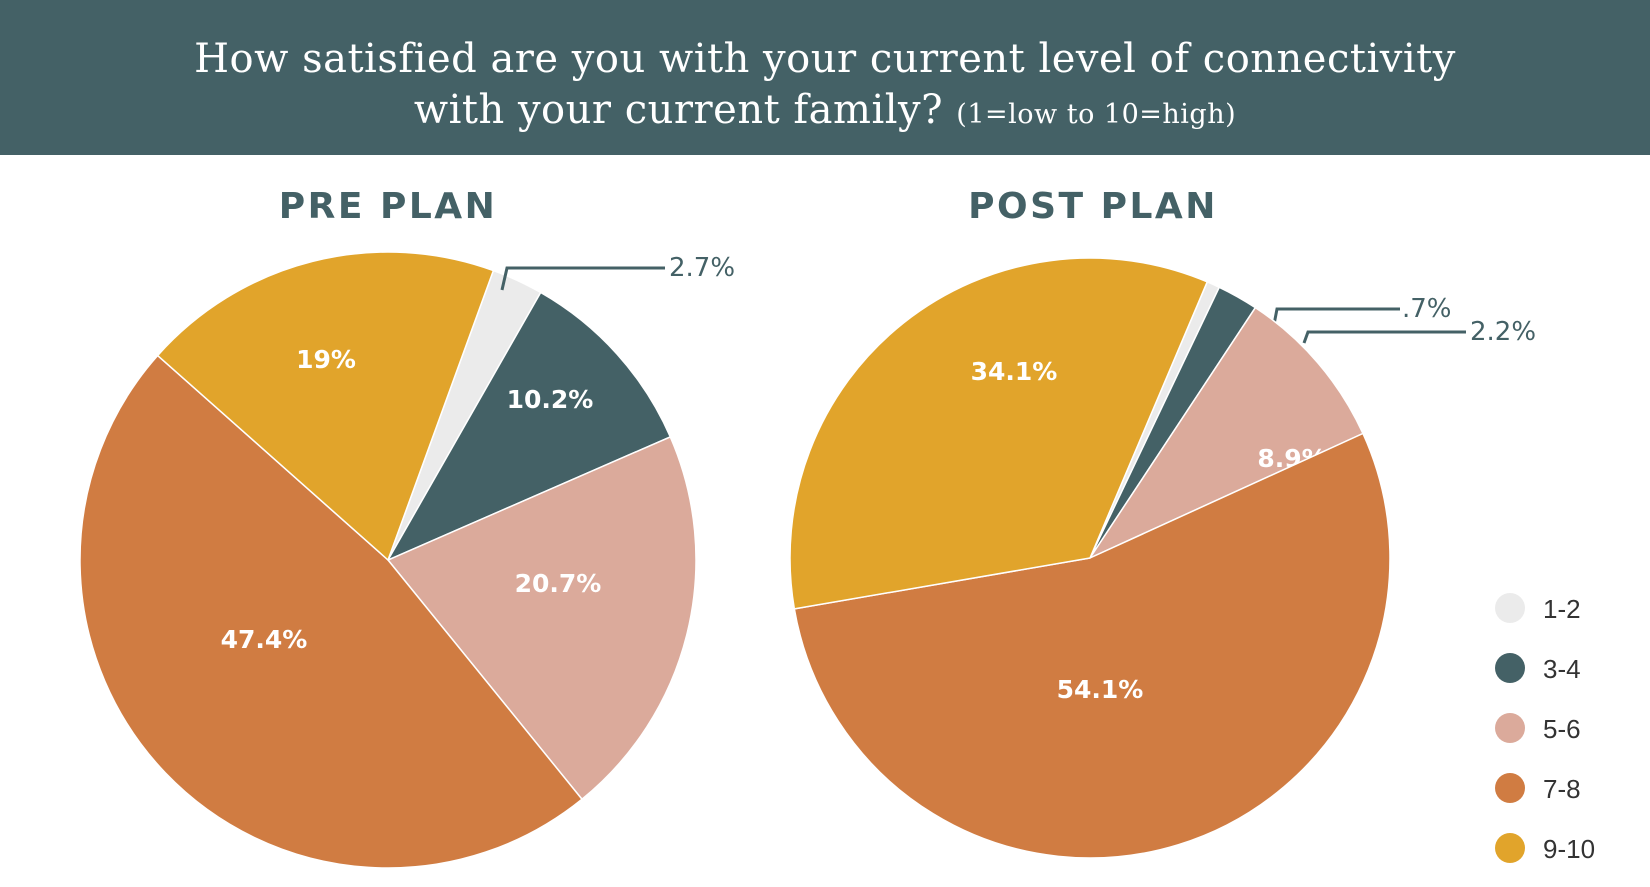 This screenshot has width=1650, height=887. What do you see at coordinates (702, 268) in the screenshot?
I see `callout-label-1-2: 2.7%` at bounding box center [702, 268].